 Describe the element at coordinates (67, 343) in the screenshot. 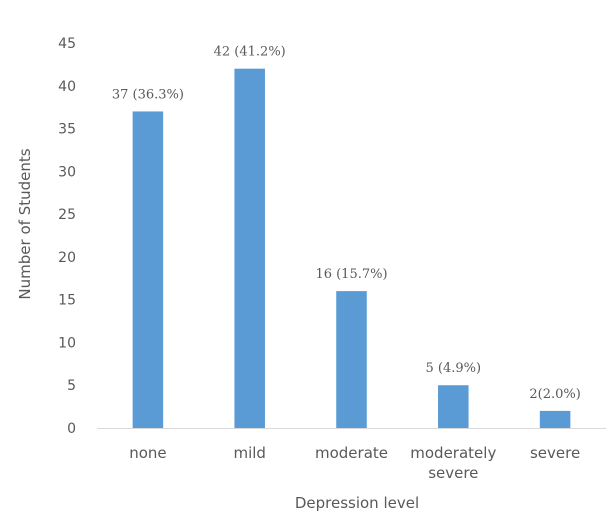

I see `y-tick-label: 10` at that location.